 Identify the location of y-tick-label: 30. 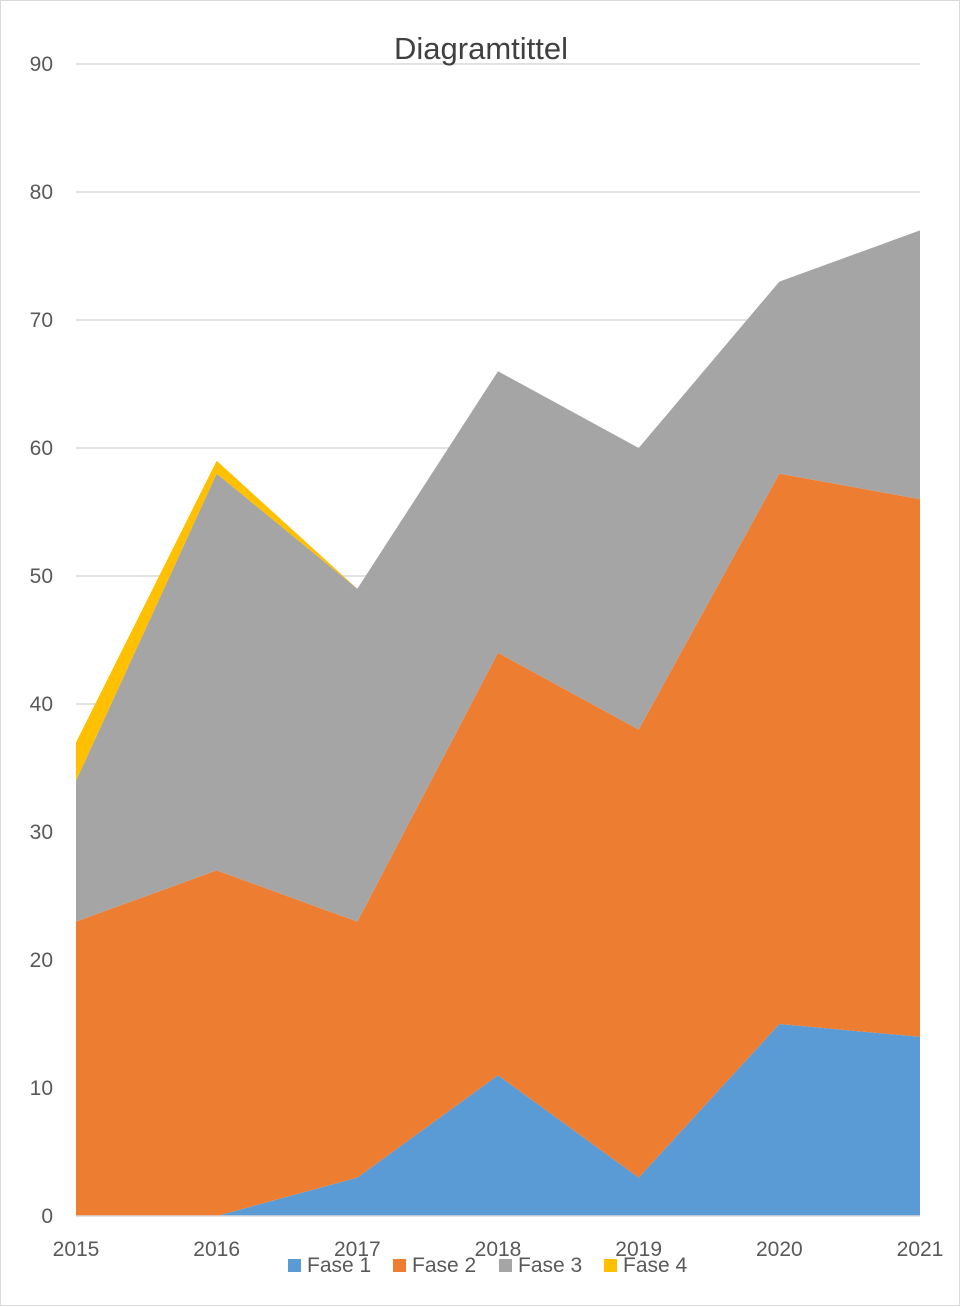
(41, 832).